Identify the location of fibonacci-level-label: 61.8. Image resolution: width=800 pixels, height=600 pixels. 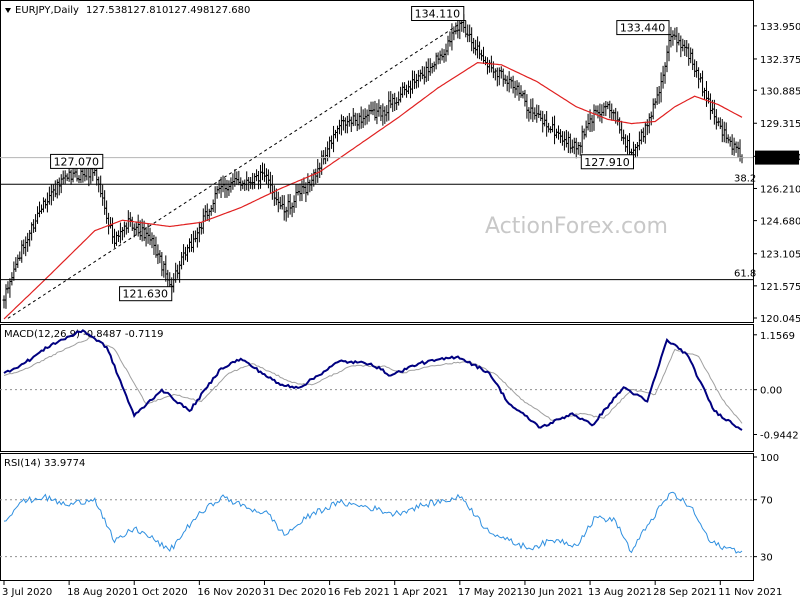
(745, 274).